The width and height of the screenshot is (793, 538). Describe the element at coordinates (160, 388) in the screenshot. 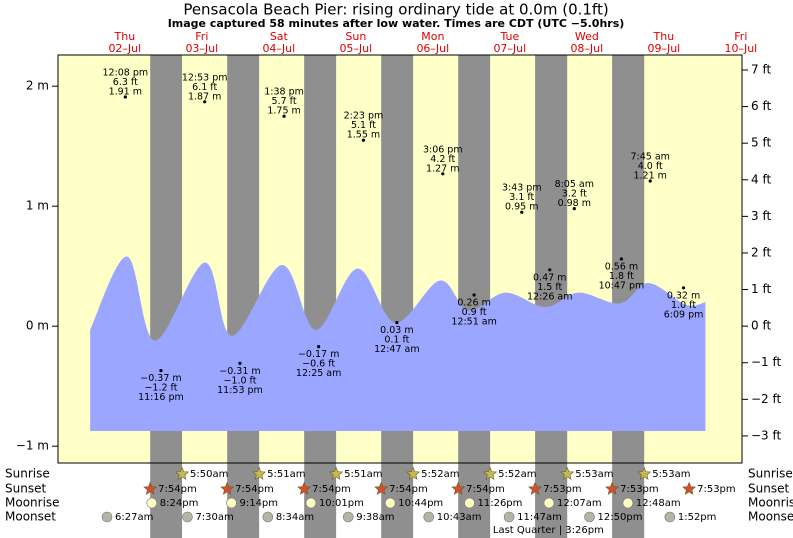

I see `tide-annotation: −1.2 ft` at that location.